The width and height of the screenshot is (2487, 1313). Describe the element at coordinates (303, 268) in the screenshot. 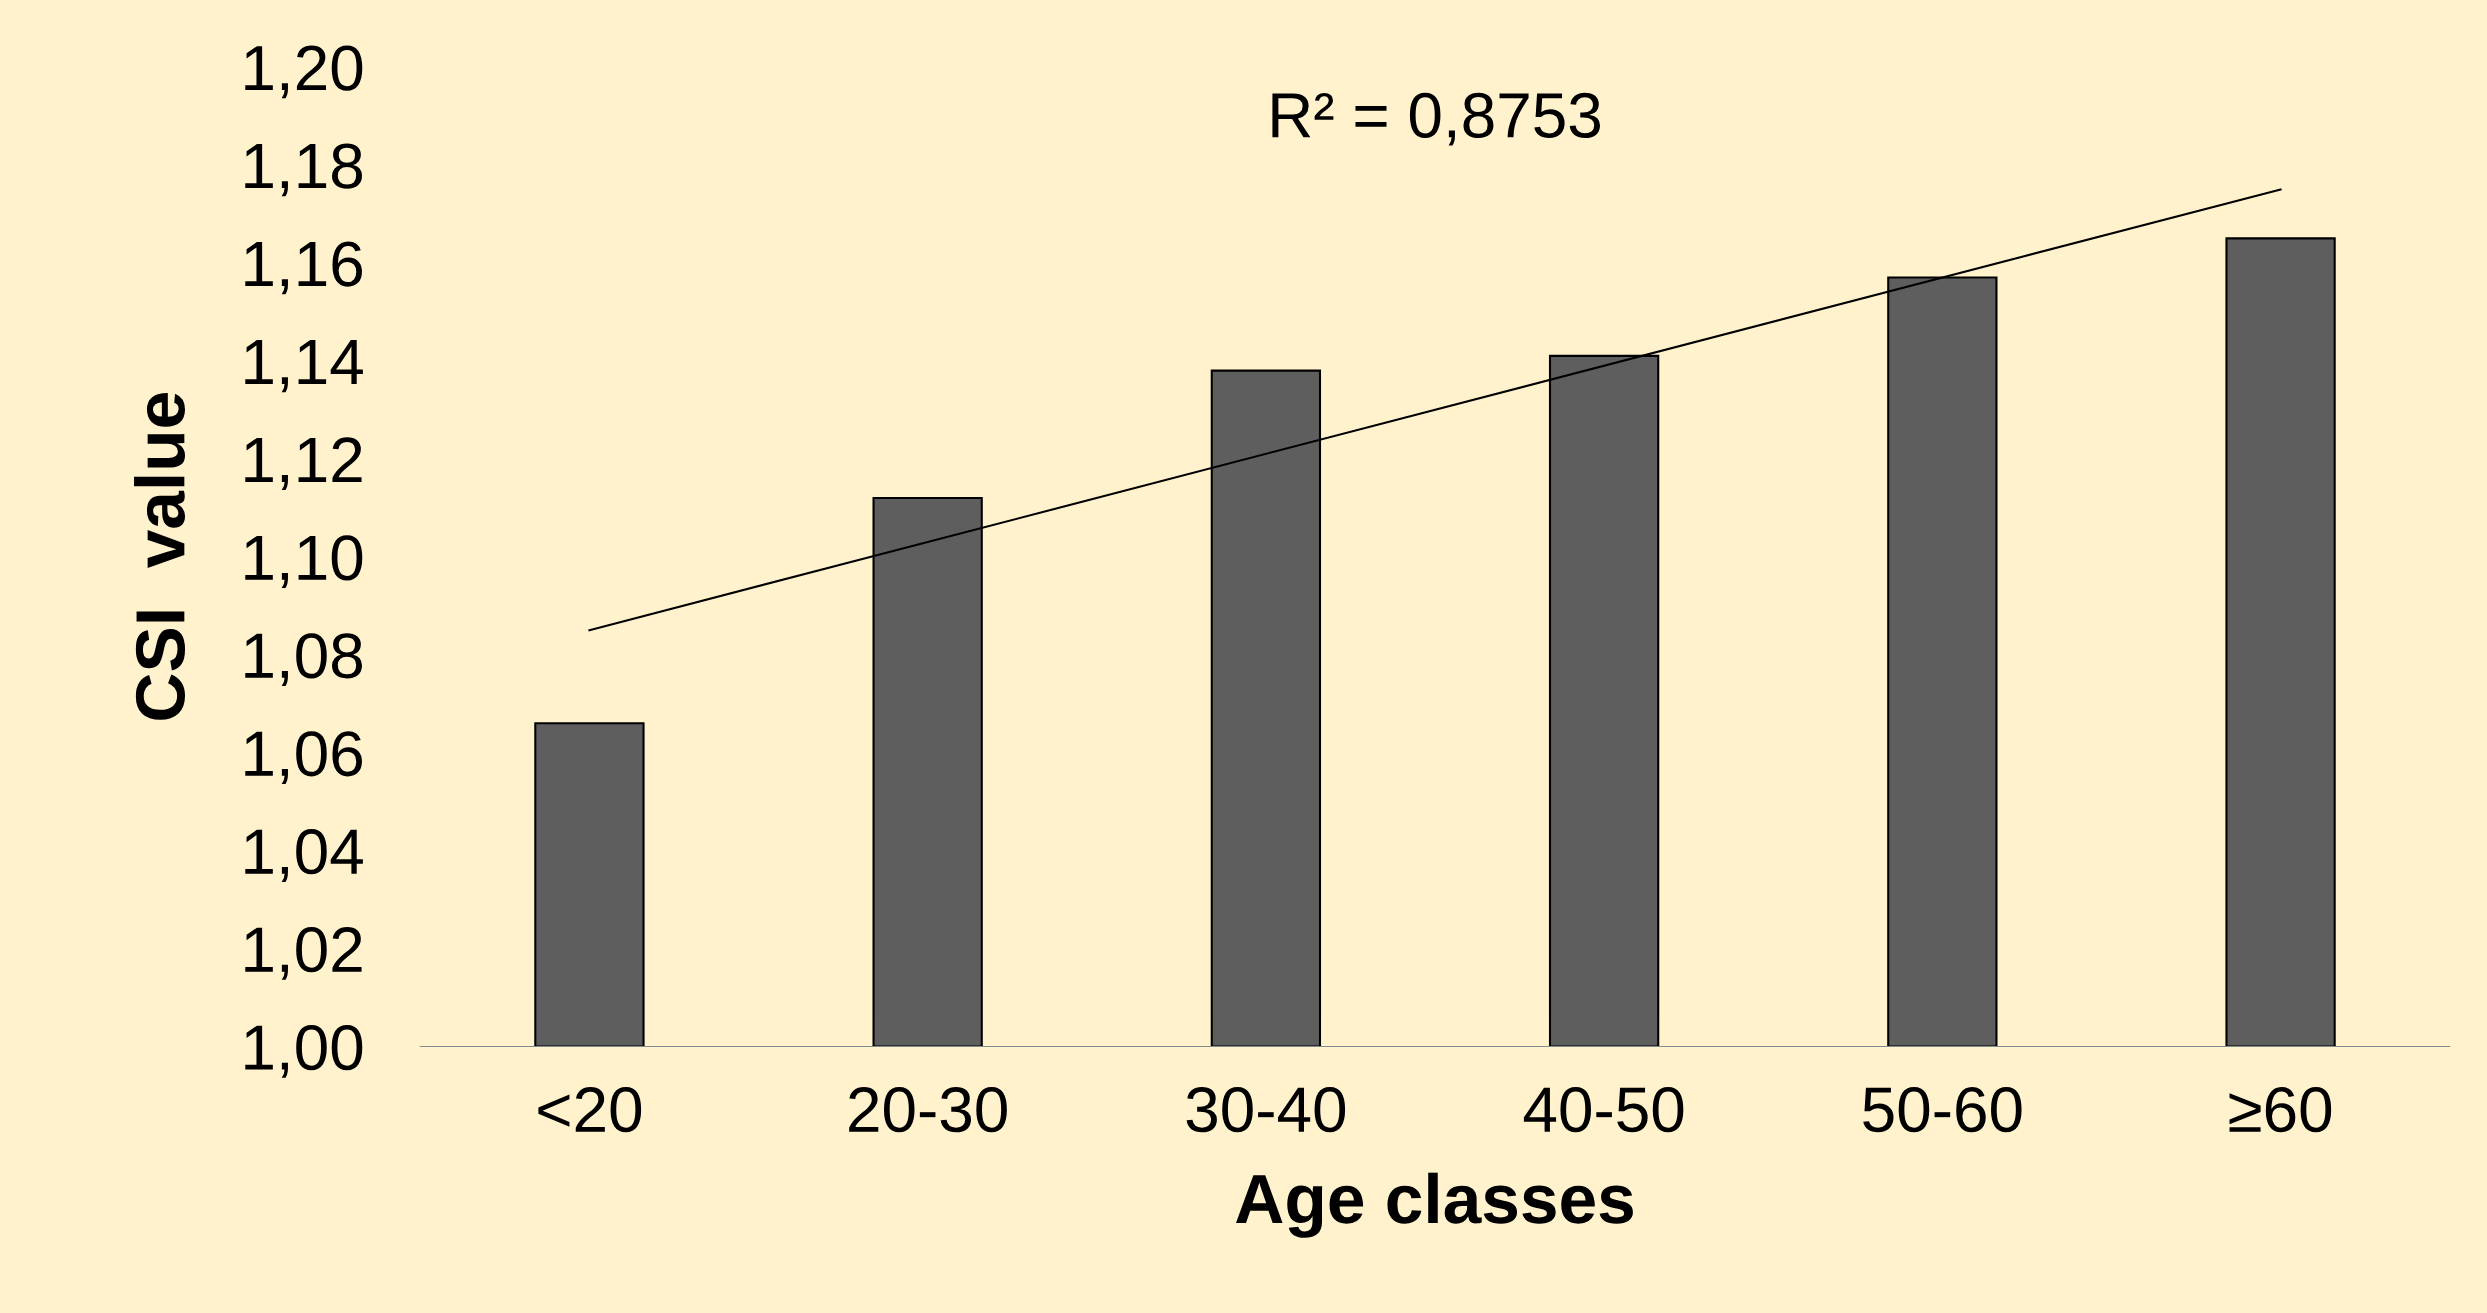

I see `y-tick-label: 1,16` at that location.